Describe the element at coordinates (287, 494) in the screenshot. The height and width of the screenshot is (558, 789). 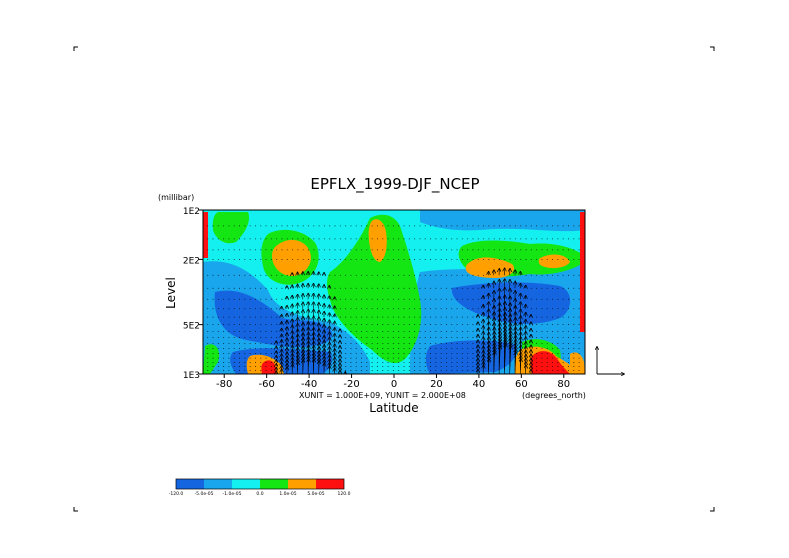
I see `legend-label: 1.0e-05` at that location.